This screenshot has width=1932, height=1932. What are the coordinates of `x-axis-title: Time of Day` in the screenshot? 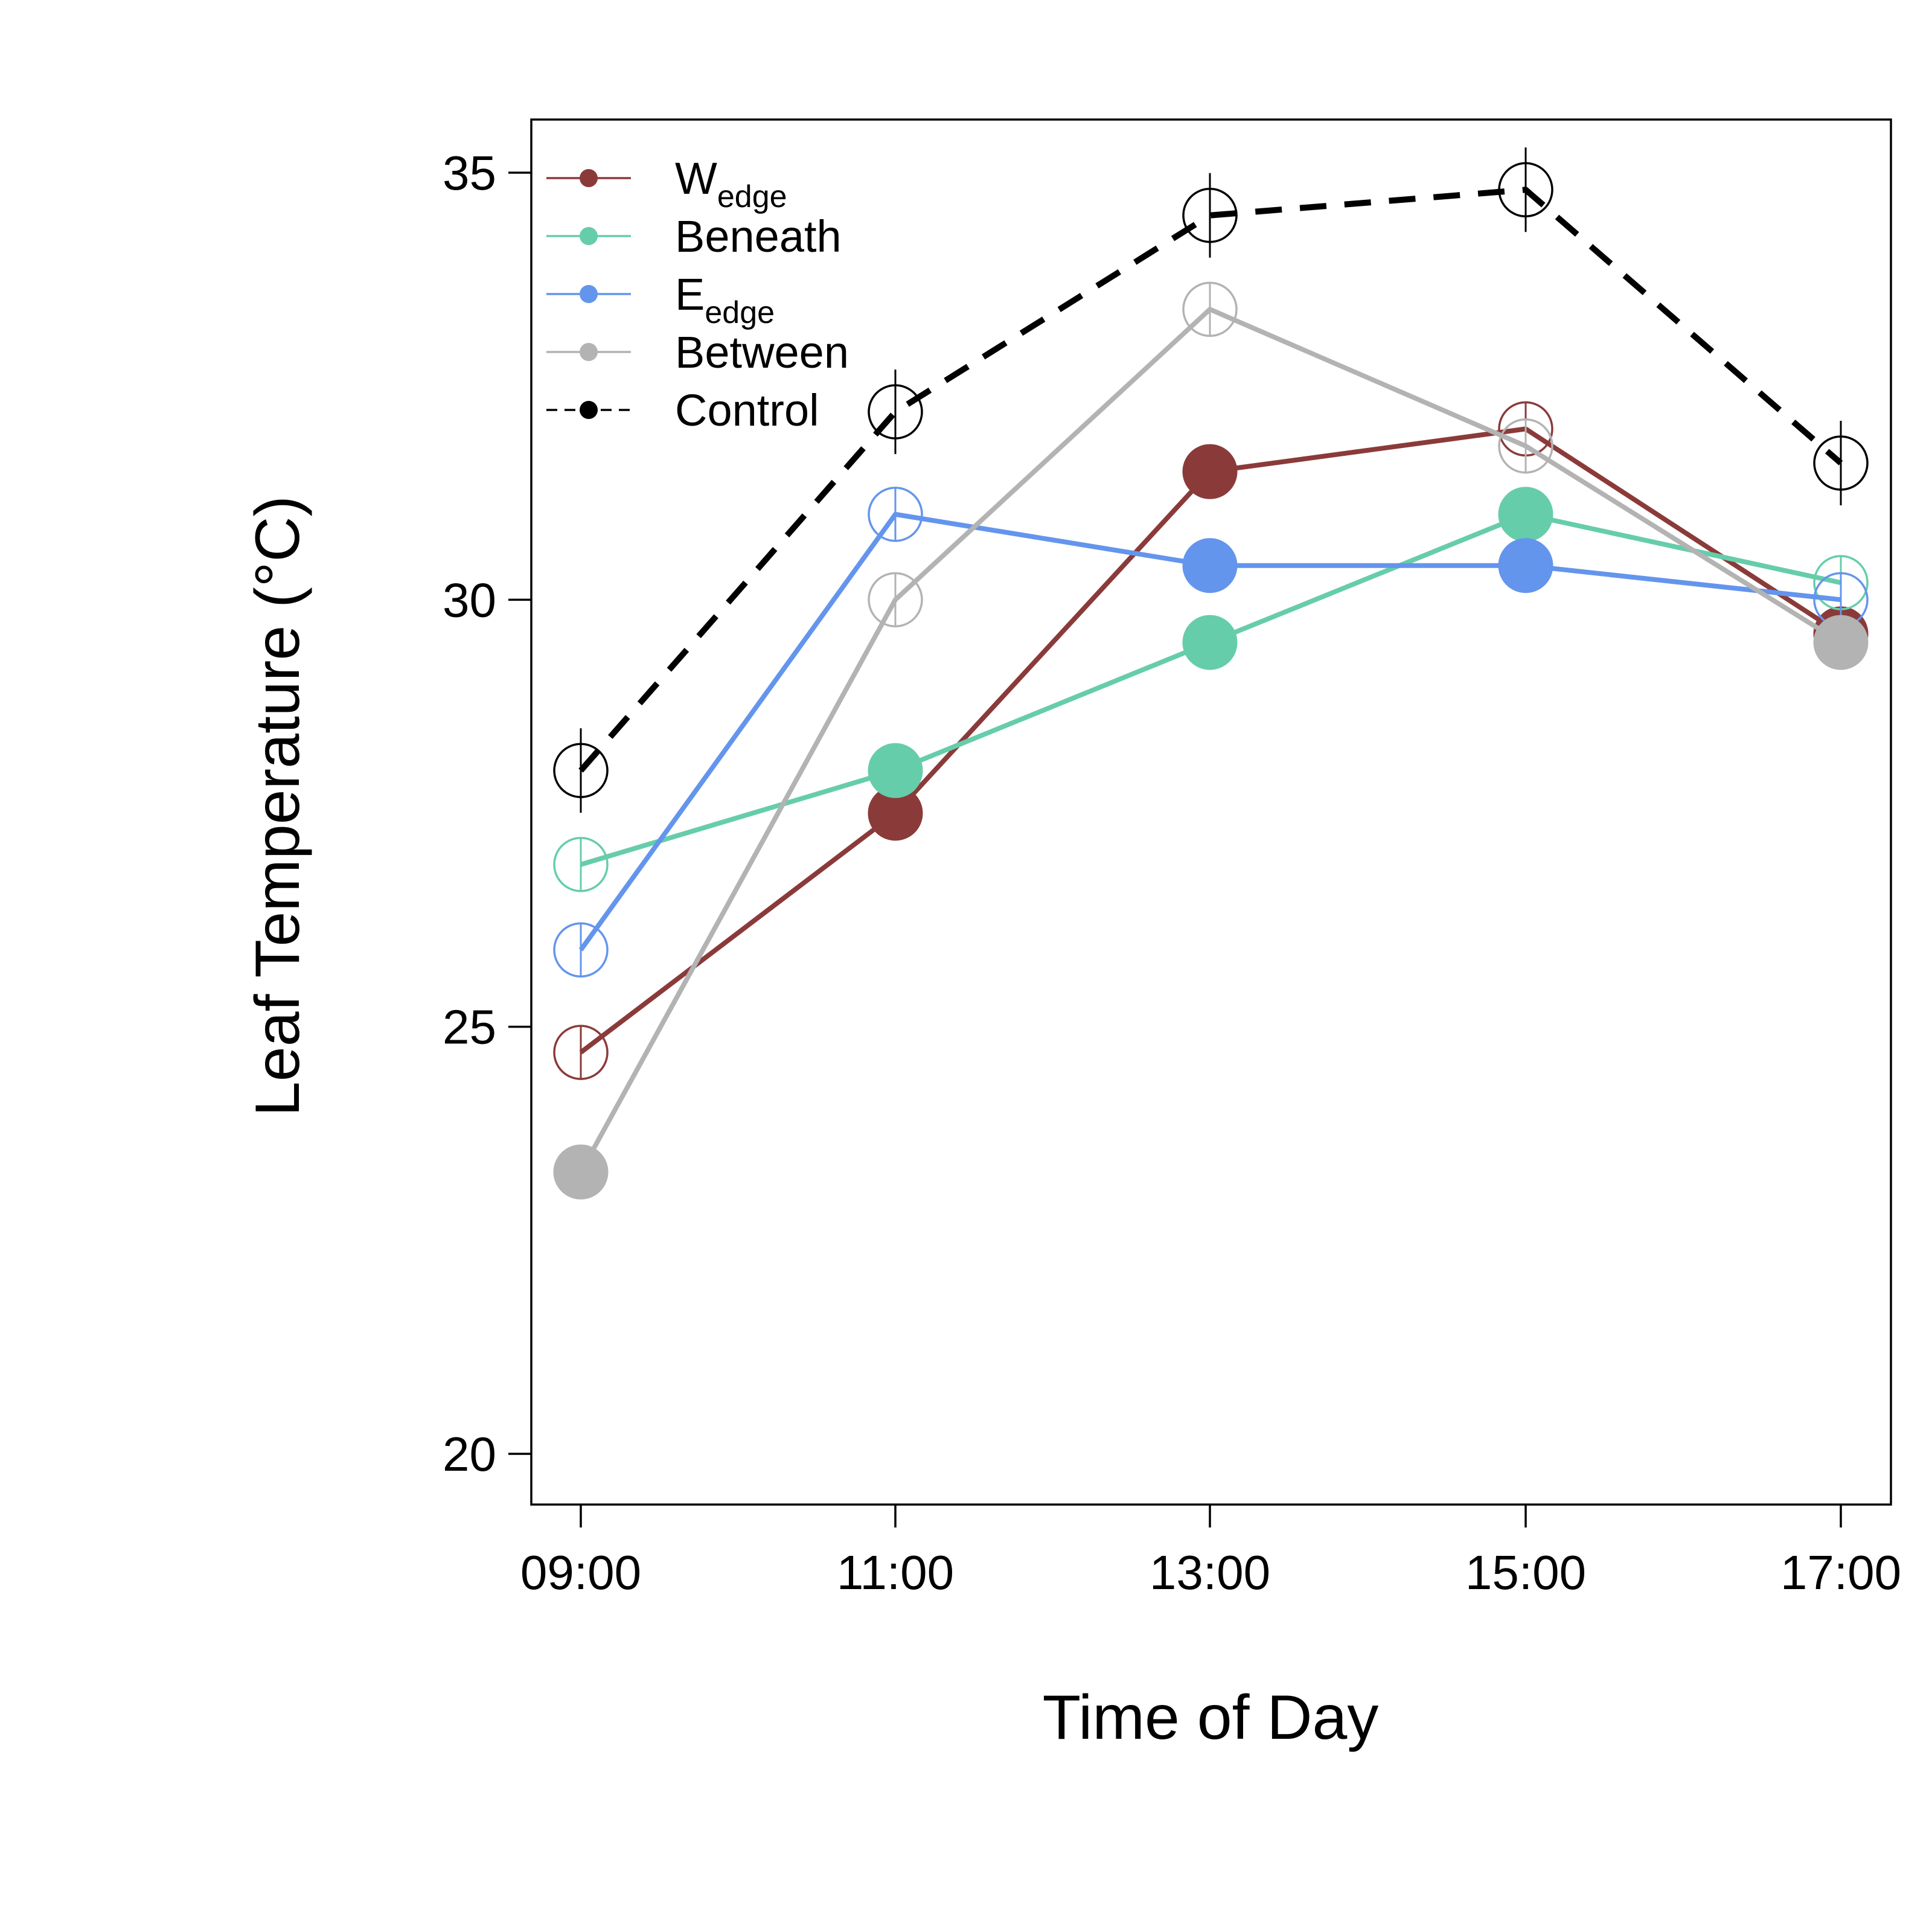 It's located at (1211, 1718).